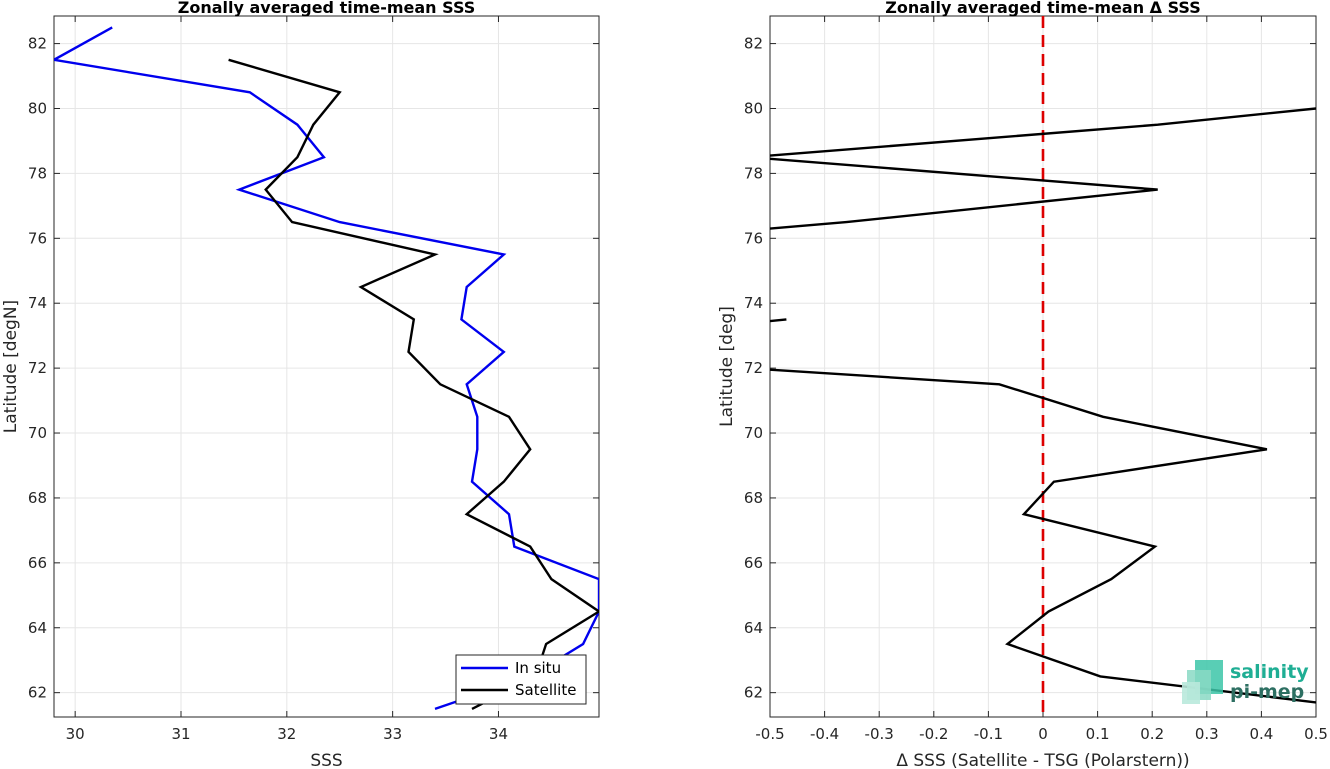  What do you see at coordinates (545, 690) in the screenshot?
I see `legend-label: Satellite` at bounding box center [545, 690].